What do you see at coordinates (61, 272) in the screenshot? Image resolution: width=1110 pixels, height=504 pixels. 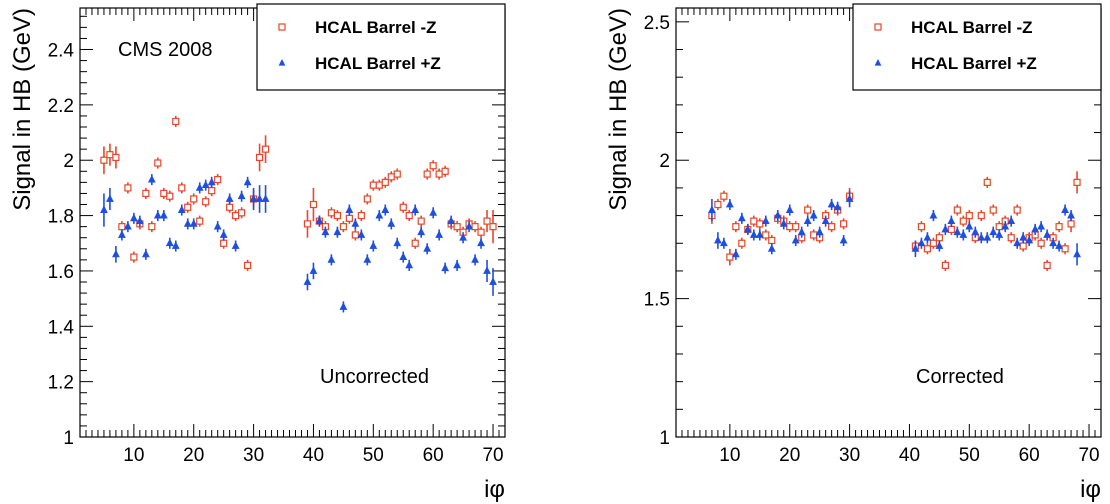 I see `y-tick-label: 1.6` at bounding box center [61, 272].